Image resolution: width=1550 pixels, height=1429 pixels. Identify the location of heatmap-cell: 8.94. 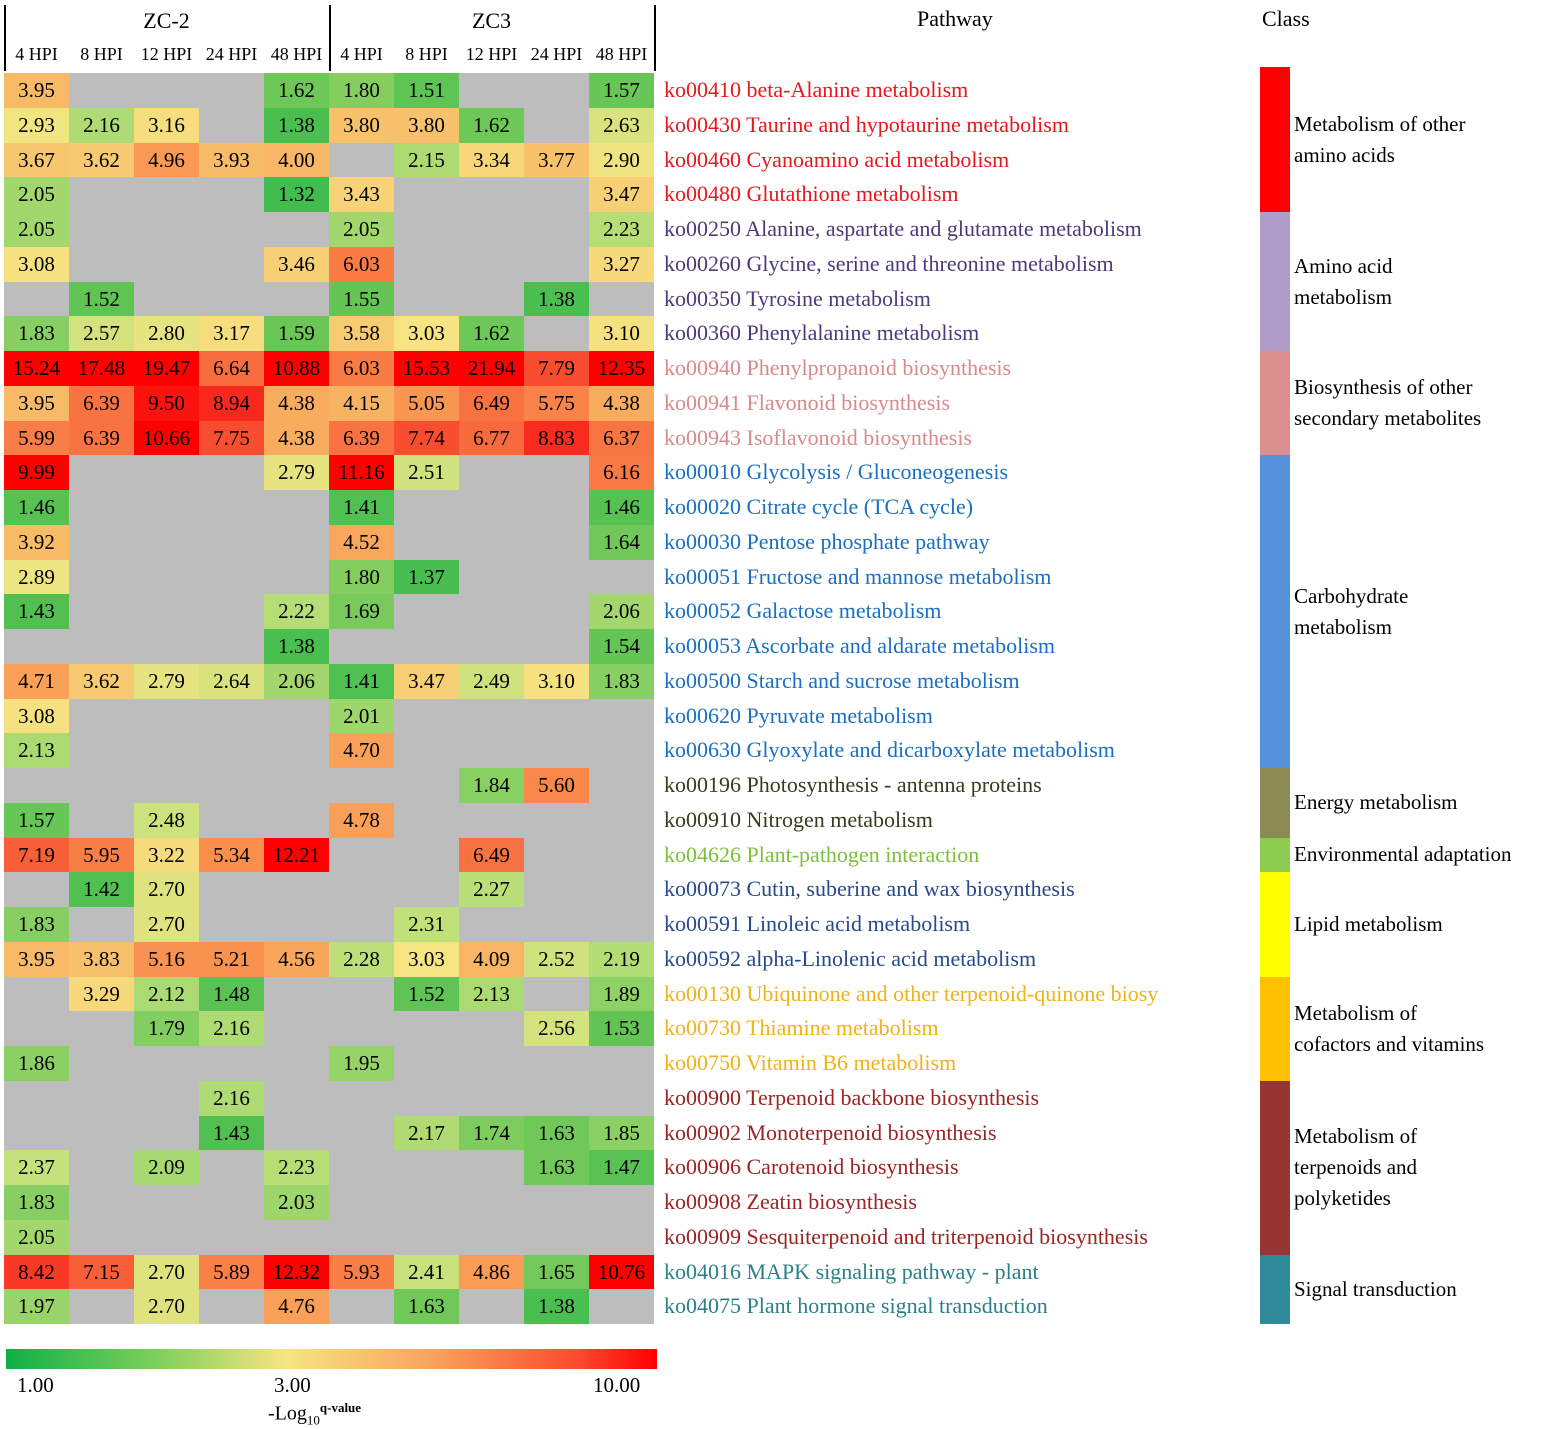
(231, 403).